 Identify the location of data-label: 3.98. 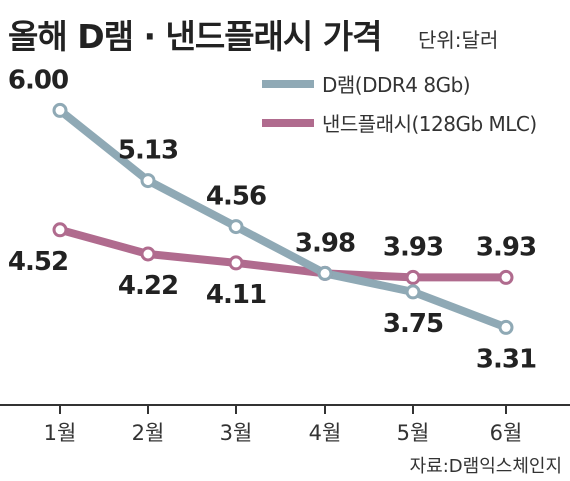
(325, 243).